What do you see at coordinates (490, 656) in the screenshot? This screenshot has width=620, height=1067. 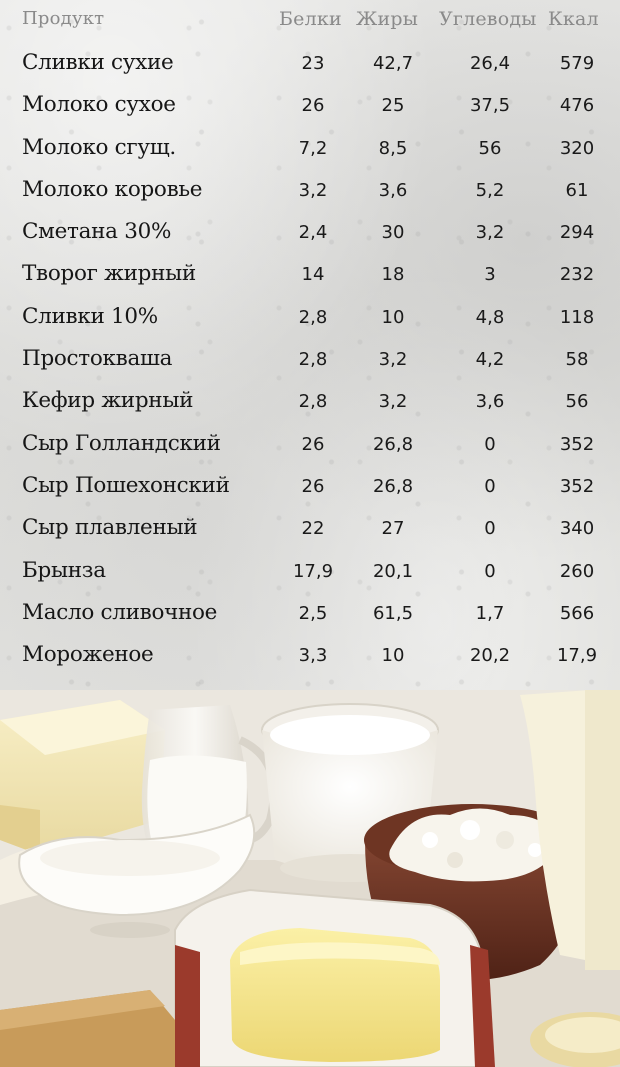 I see `carbs-value: 20,2` at bounding box center [490, 656].